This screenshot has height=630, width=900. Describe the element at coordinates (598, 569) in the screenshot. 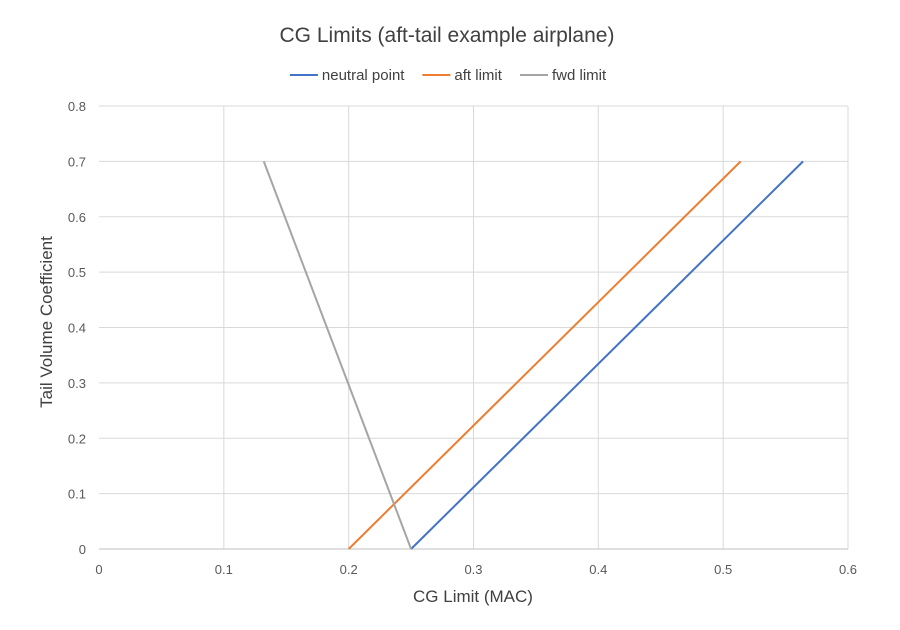

I see `x-tick-label: 0.4` at that location.